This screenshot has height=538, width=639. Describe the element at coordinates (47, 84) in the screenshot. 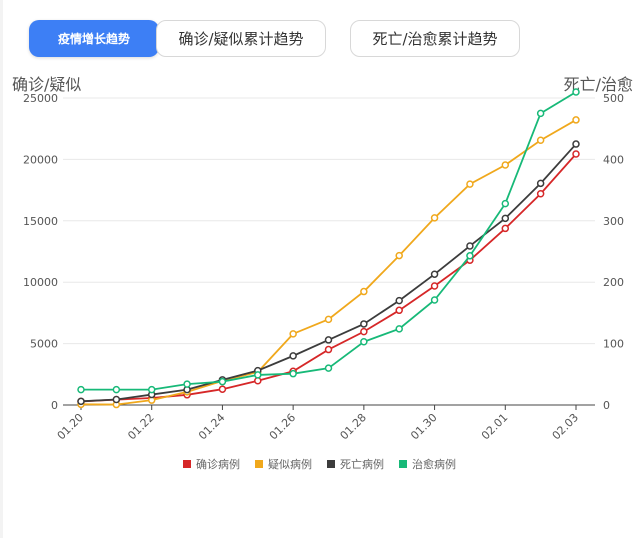

I see `y-axis-left-title: 确诊/疑似` at that location.